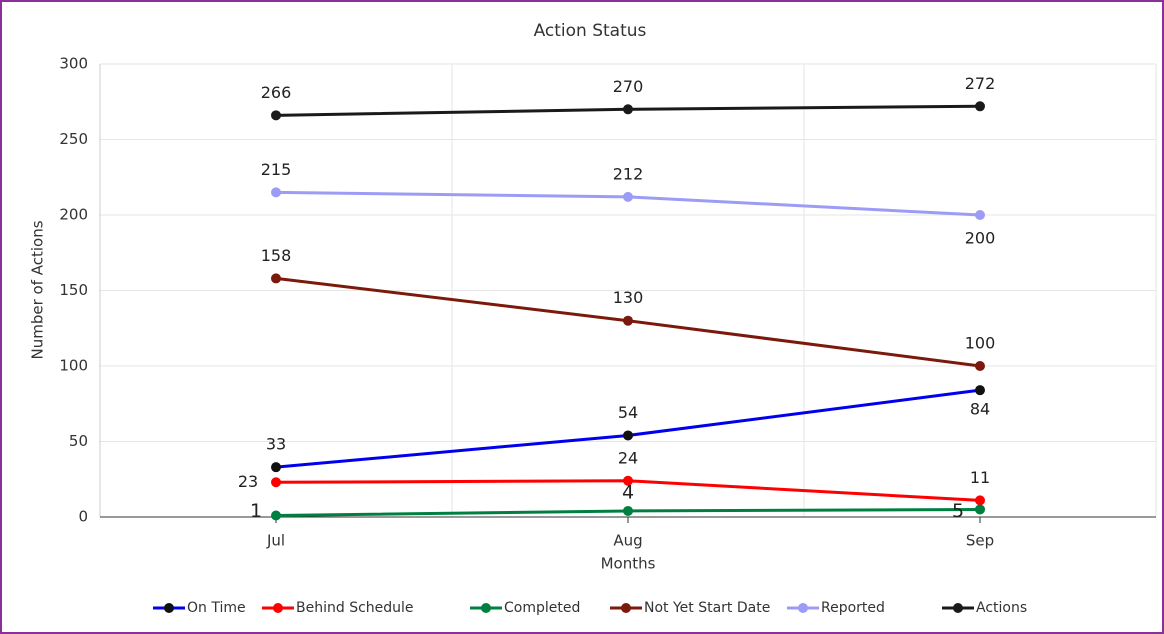  I want to click on y-tick-label: 250, so click(73, 139).